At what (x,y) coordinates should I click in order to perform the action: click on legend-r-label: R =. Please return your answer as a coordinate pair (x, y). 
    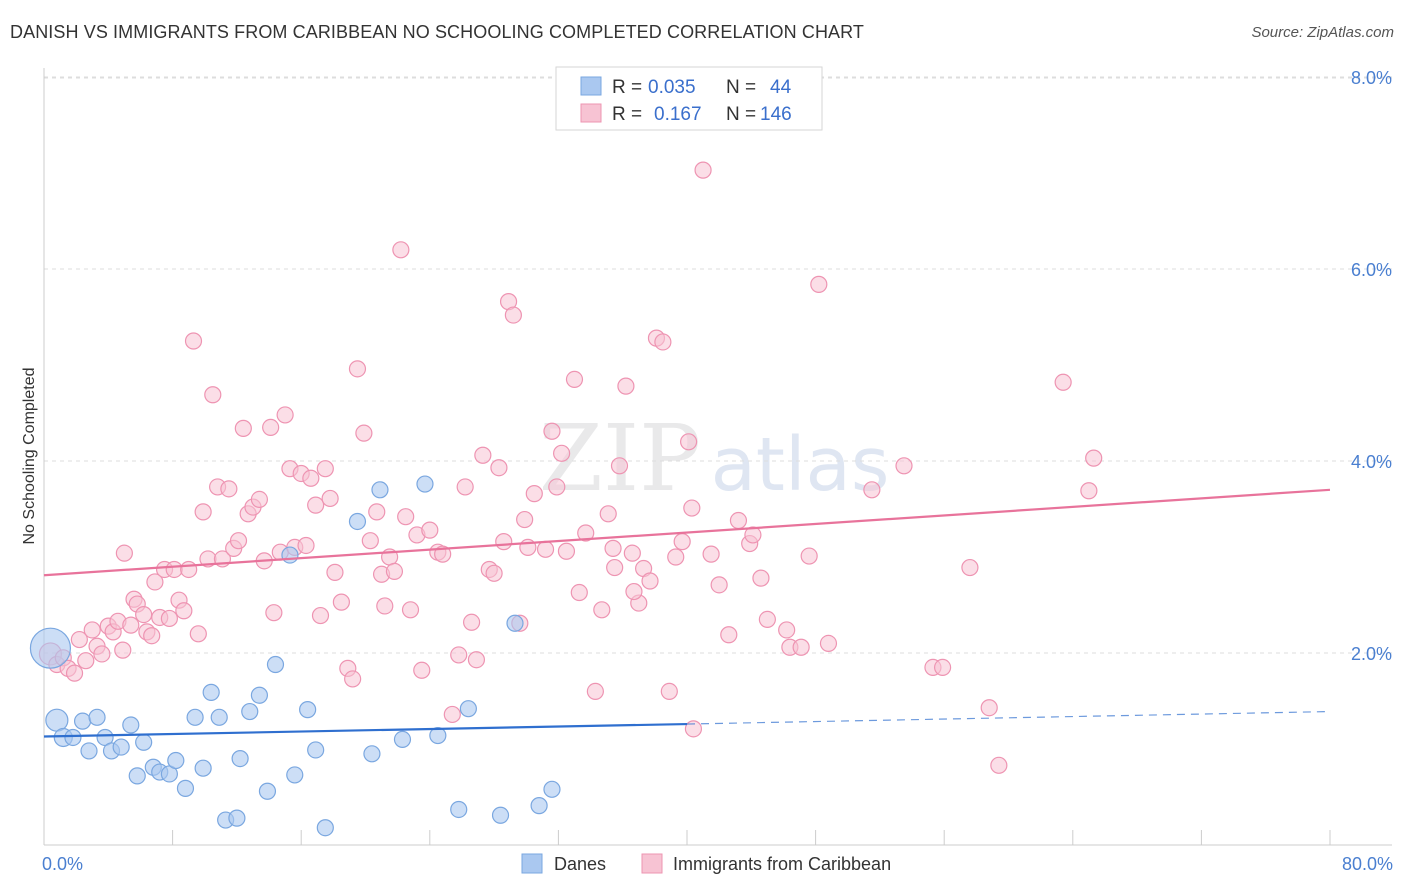
    Looking at the image, I should click on (627, 114).